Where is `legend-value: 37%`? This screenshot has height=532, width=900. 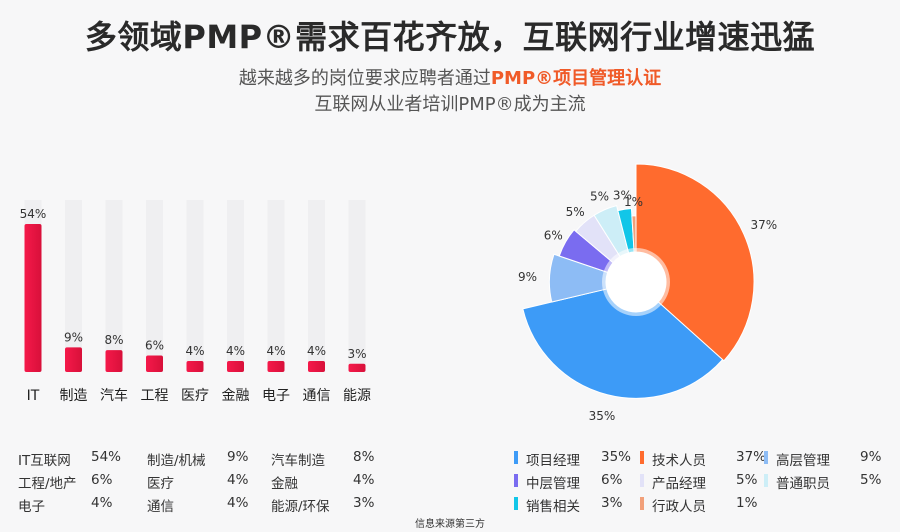
legend-value: 37% is located at coordinates (751, 457).